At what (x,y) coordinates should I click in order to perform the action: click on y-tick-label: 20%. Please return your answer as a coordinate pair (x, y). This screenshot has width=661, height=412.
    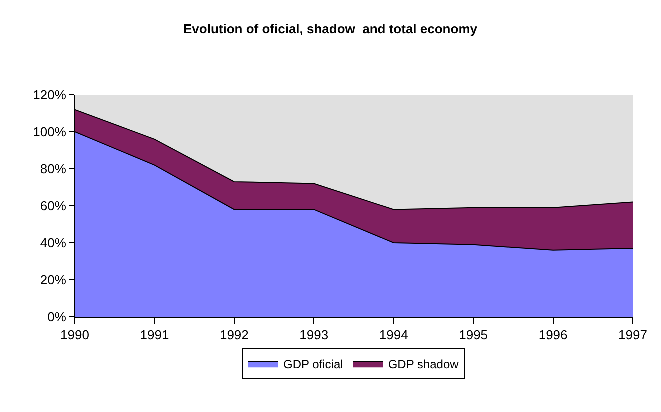
    Looking at the image, I should click on (53, 280).